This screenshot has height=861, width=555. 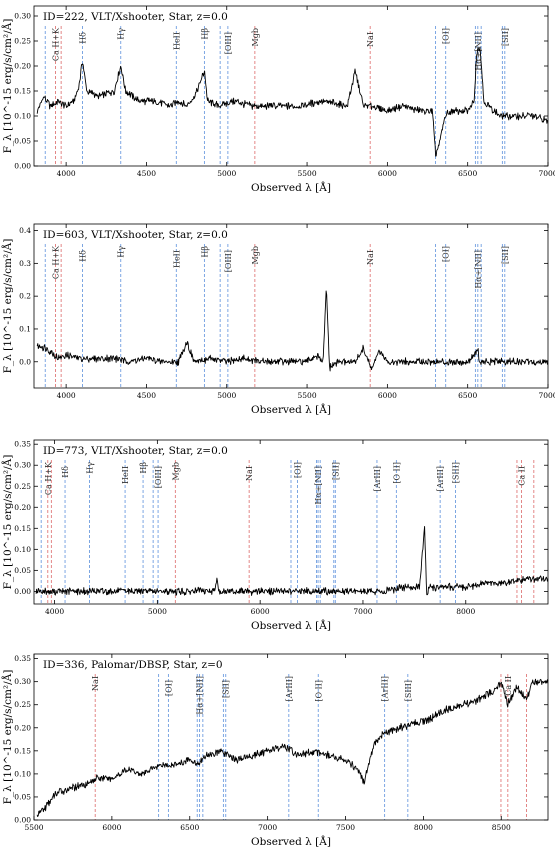 What do you see at coordinates (25, 296) in the screenshot?
I see `y-tick-label: 0.2` at bounding box center [25, 296].